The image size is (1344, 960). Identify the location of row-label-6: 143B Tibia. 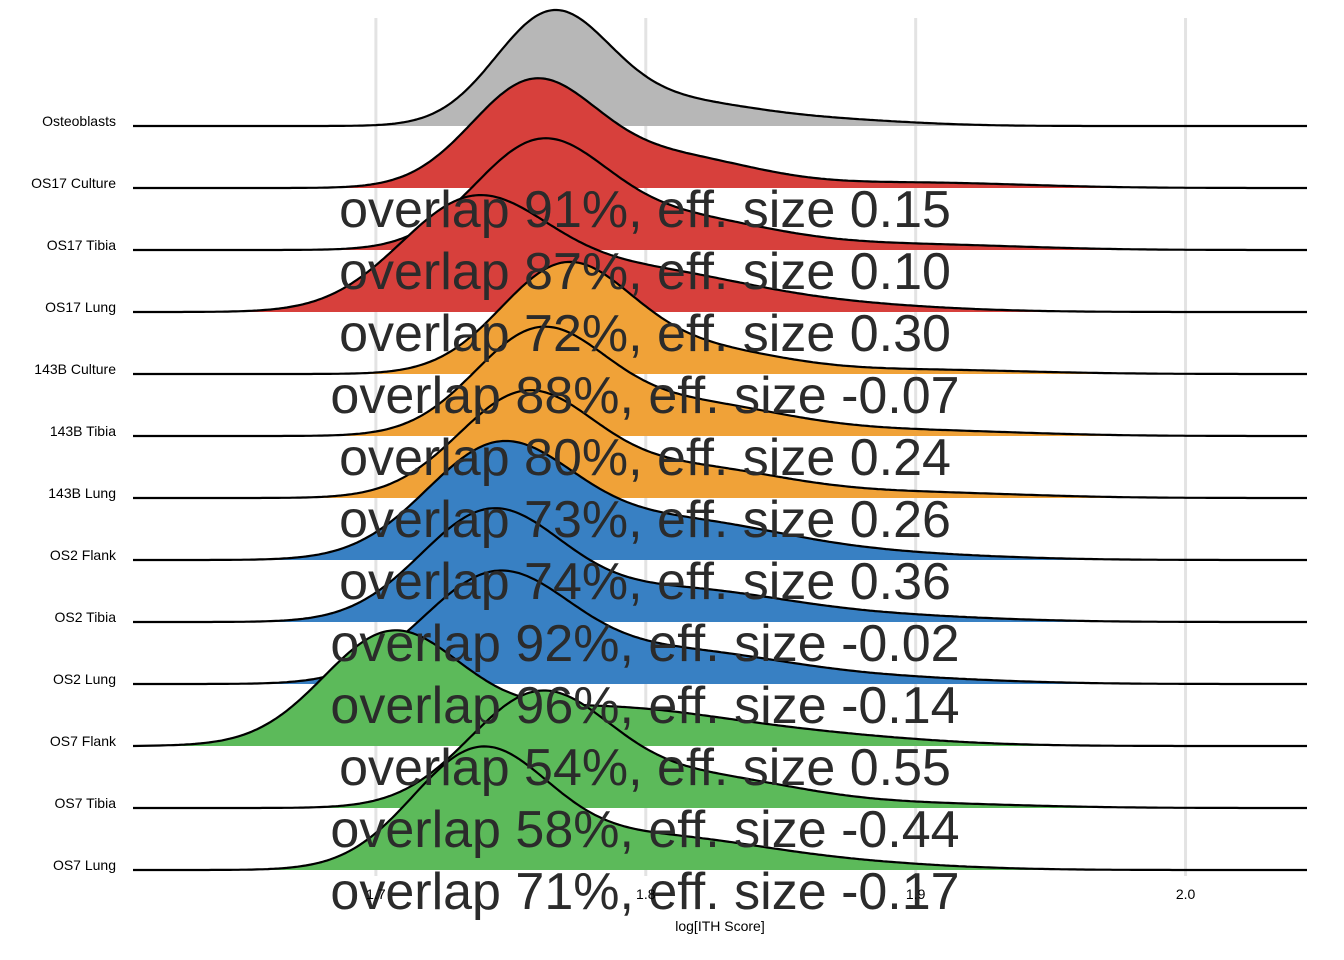
(83, 431).